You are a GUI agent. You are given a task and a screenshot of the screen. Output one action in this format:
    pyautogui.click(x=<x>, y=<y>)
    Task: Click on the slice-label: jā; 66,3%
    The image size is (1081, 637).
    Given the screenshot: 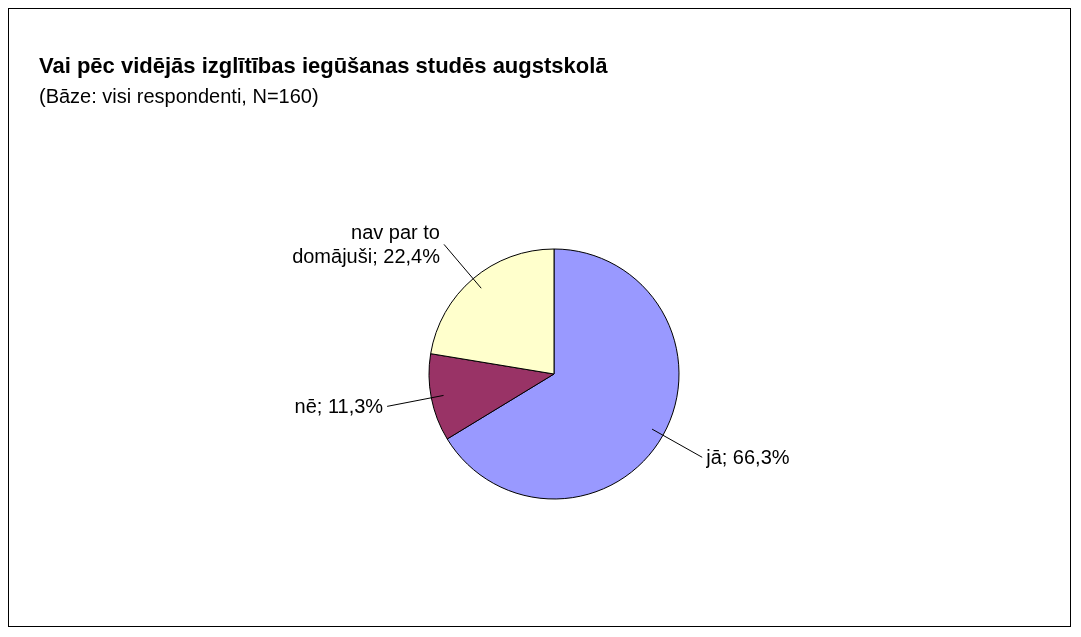 What is the action you would take?
    pyautogui.click(x=748, y=457)
    